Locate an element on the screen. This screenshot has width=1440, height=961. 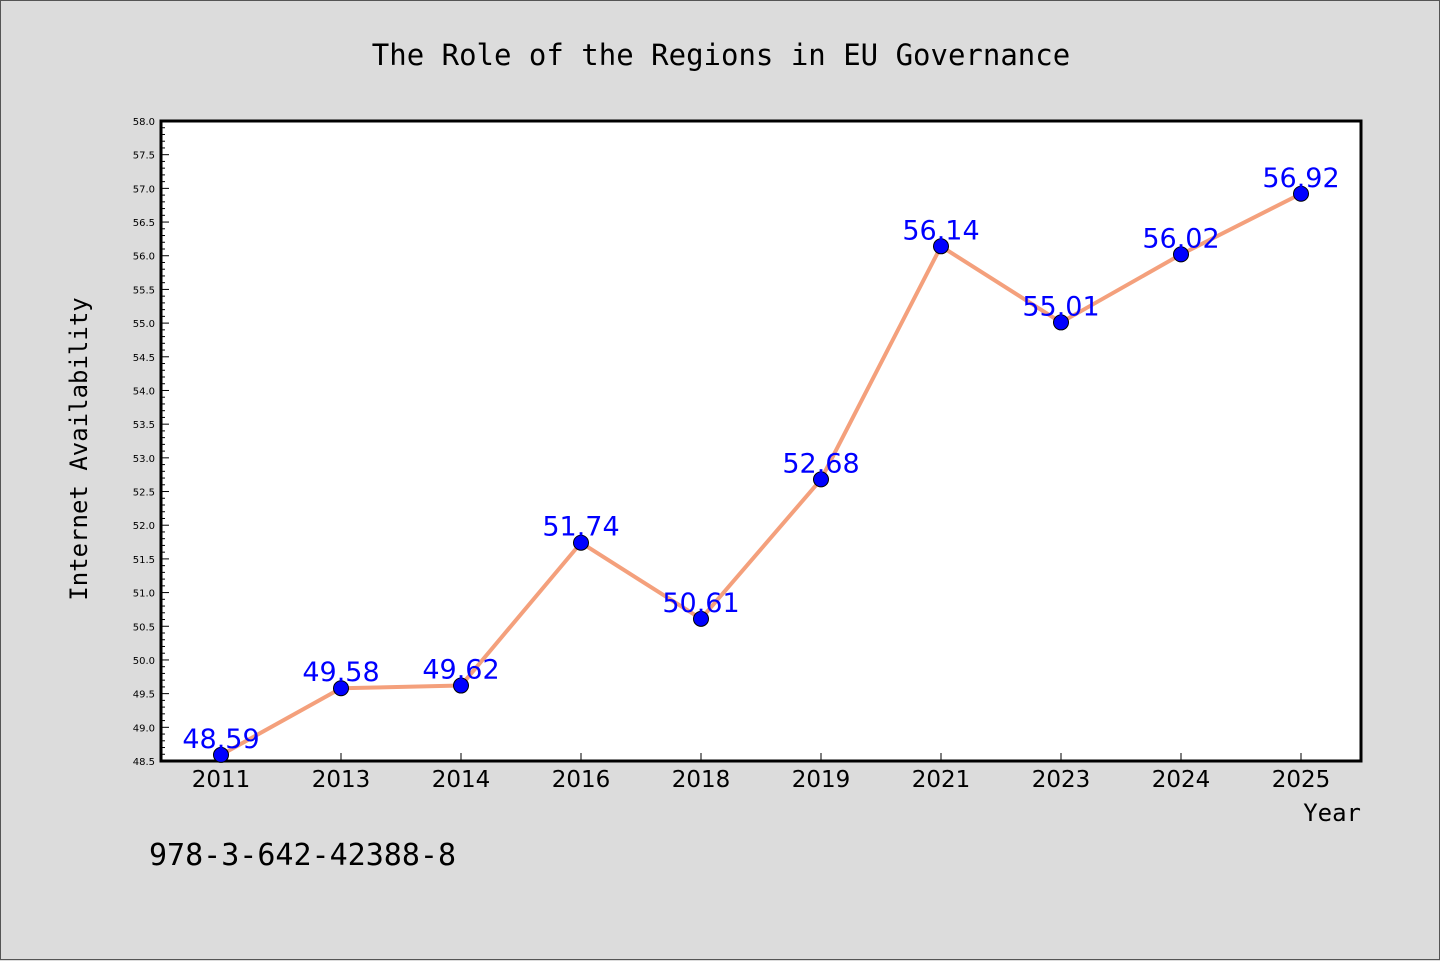
data-label: 49.62 is located at coordinates (460, 670).